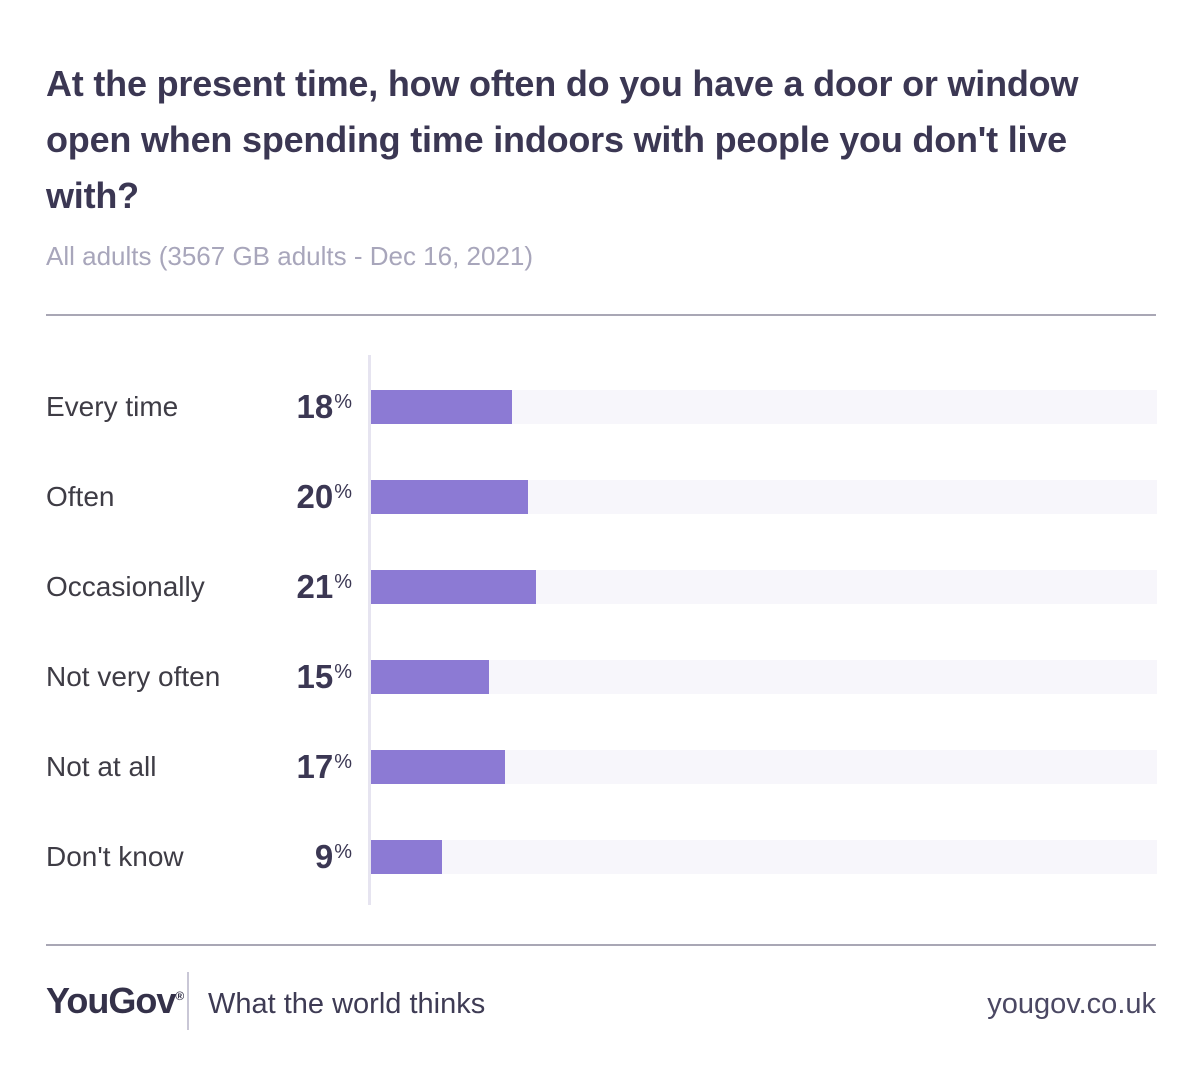  I want to click on chart-row: Occasionally 21%, so click(601, 587).